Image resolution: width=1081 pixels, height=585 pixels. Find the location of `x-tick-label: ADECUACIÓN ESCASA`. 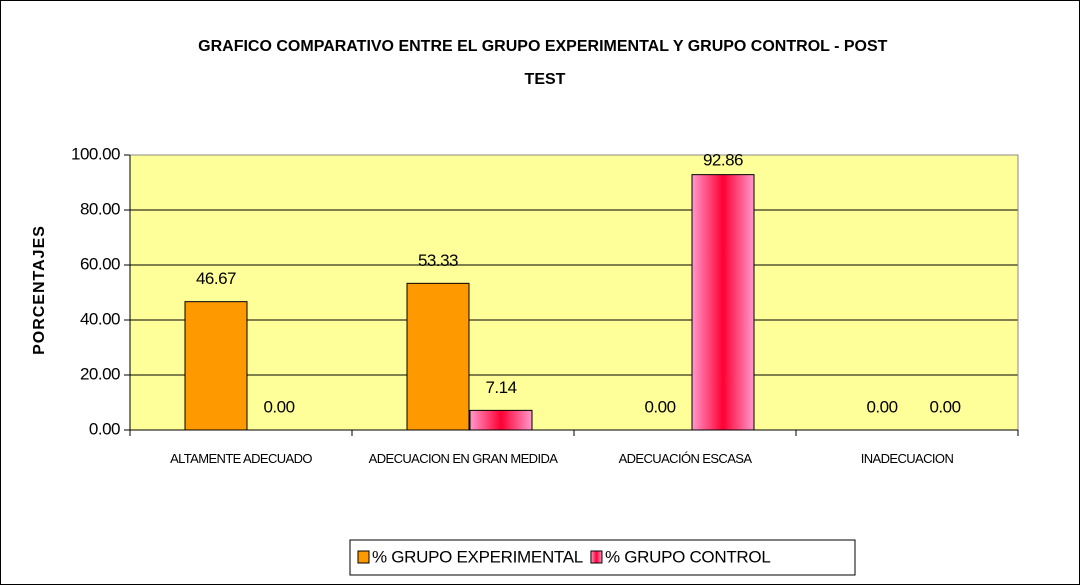

x-tick-label: ADECUACIÓN ESCASA is located at coordinates (685, 458).